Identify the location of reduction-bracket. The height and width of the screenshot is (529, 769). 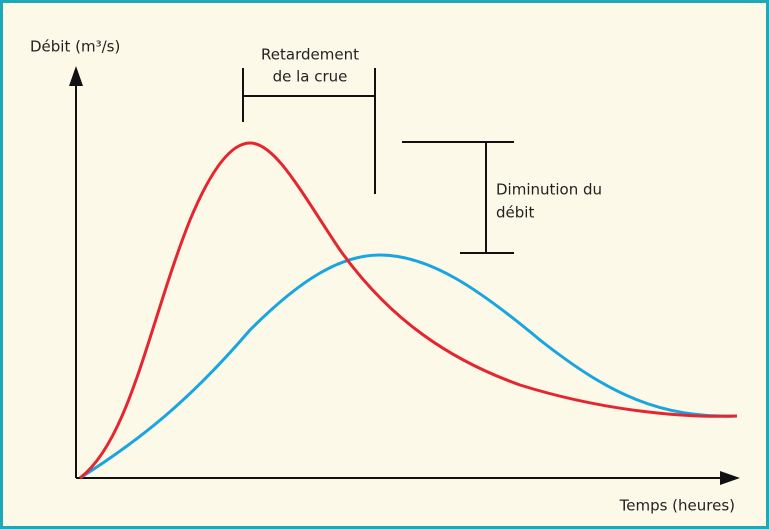
(458, 197).